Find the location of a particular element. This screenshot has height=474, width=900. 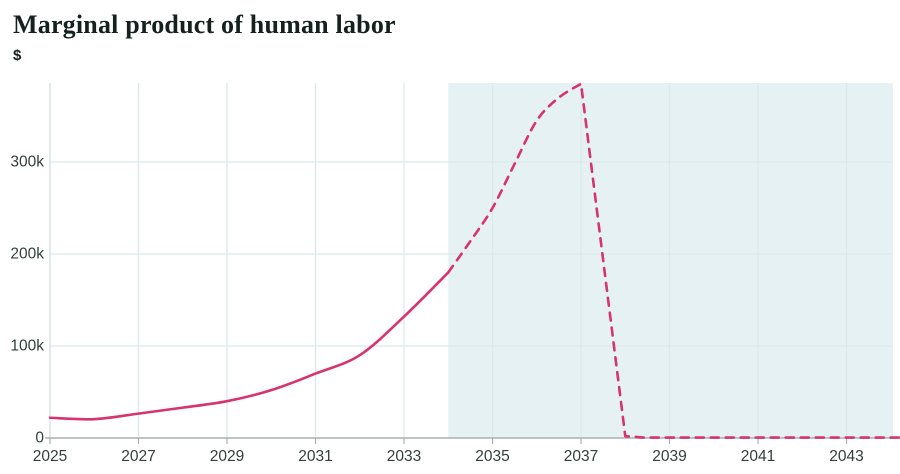

x-tick-label: 2037 is located at coordinates (581, 456).